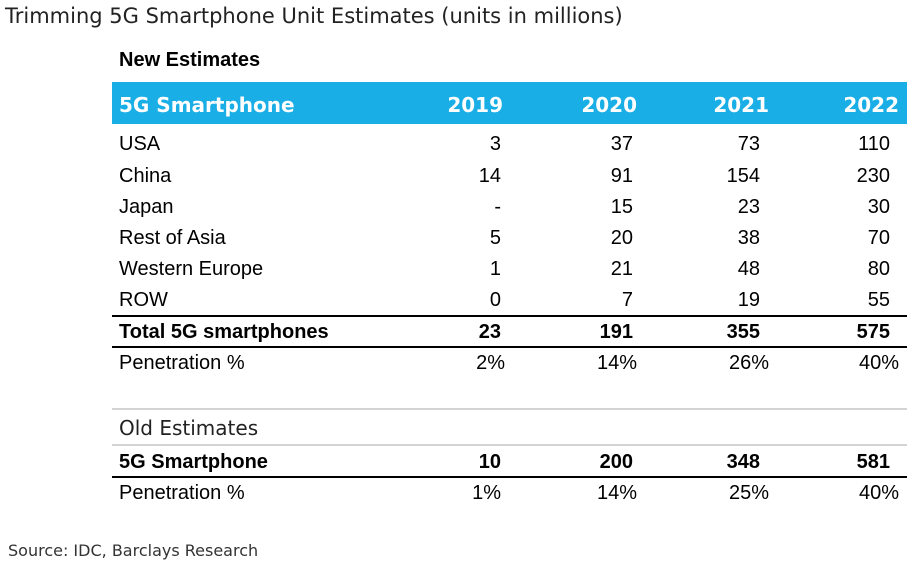 Image resolution: width=919 pixels, height=571 pixels. I want to click on row-label: Japan, so click(146, 207).